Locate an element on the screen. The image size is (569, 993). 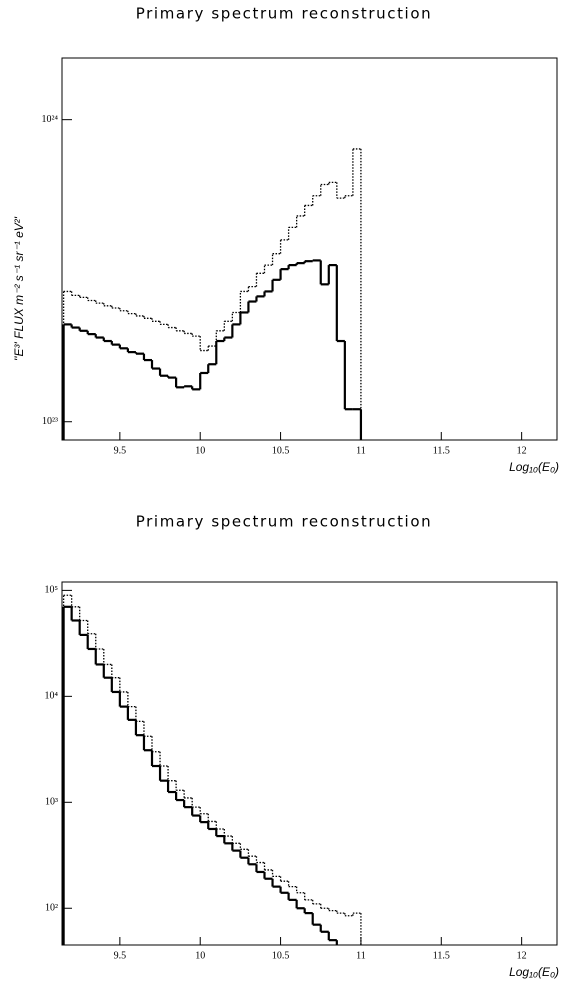
y-tick-label: 10³ is located at coordinates (51, 802).